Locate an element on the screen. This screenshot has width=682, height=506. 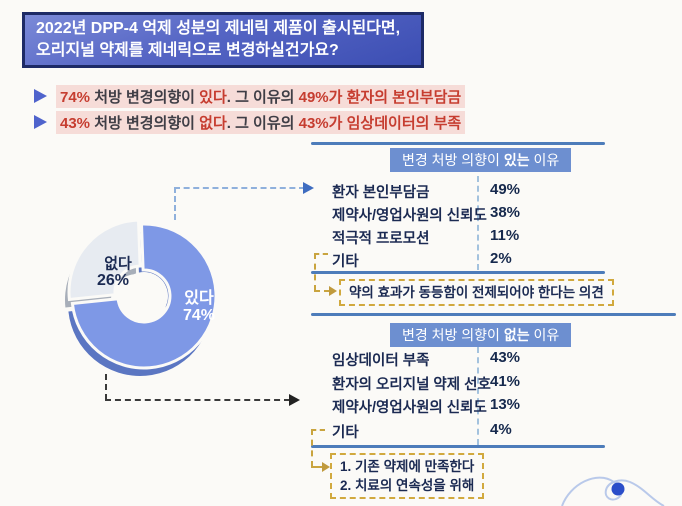
table-row-value: 2% is located at coordinates (501, 258).